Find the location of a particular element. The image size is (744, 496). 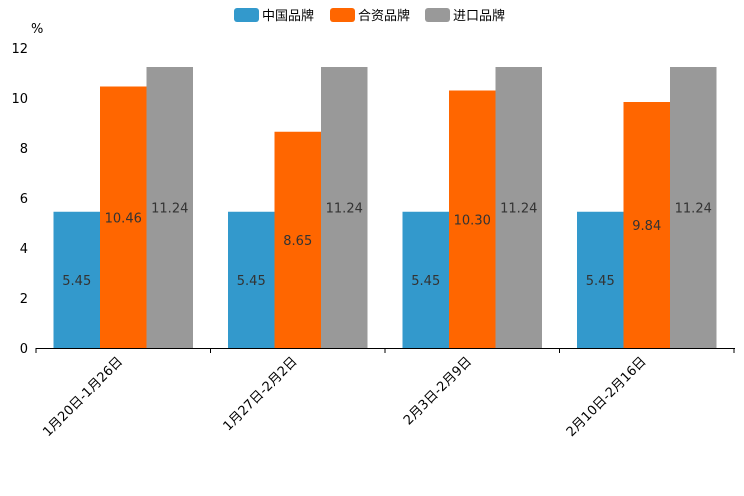

y-tick-label: 12 is located at coordinates (19, 49).